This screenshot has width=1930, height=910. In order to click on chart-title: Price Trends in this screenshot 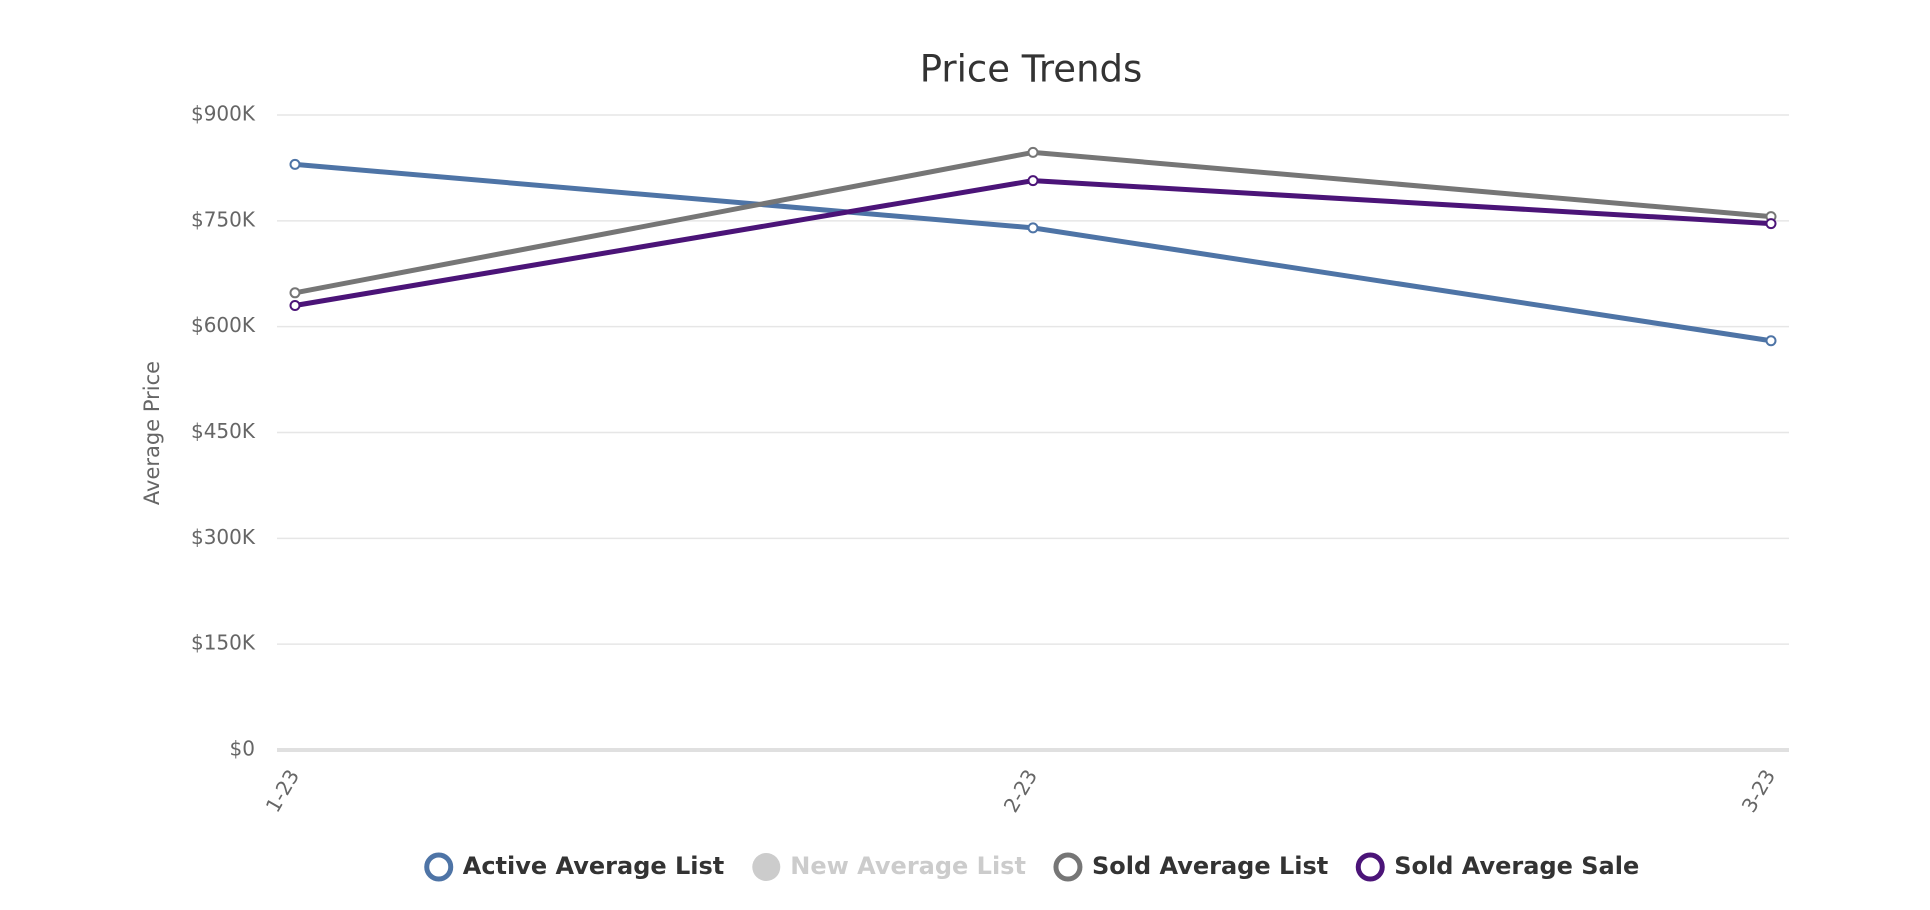, I will do `click(1031, 69)`.